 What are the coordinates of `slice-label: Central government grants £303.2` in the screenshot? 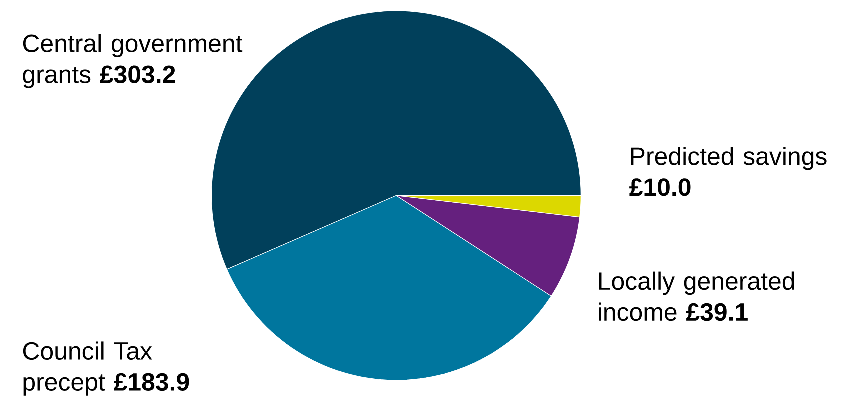 It's located at (133, 61).